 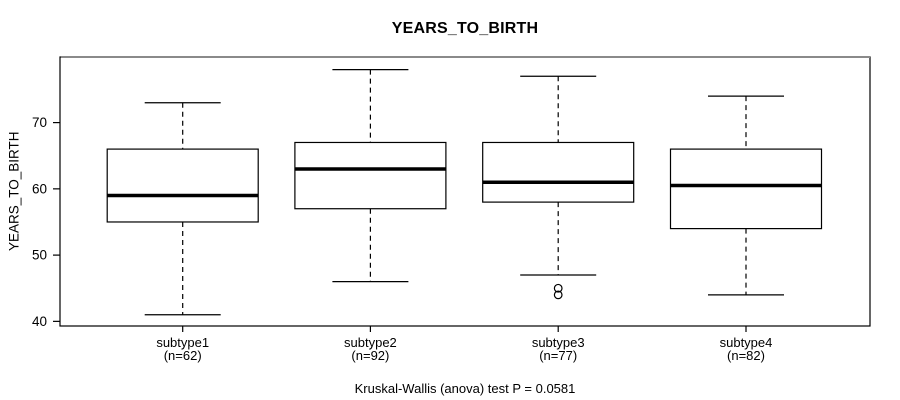 I want to click on box-group-subtype1: subtype1(n=62), so click(x=182, y=232).